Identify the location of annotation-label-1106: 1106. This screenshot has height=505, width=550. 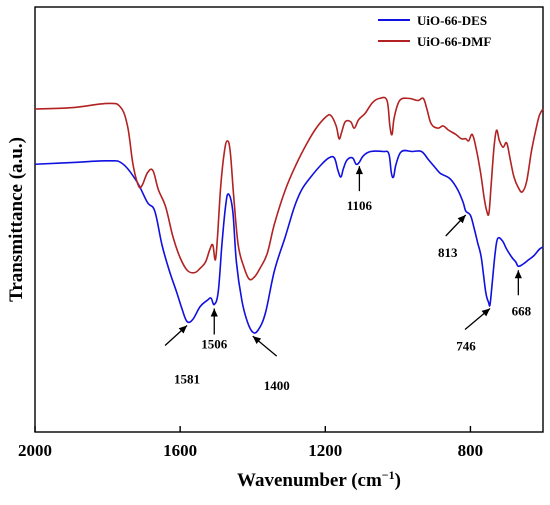
(360, 205).